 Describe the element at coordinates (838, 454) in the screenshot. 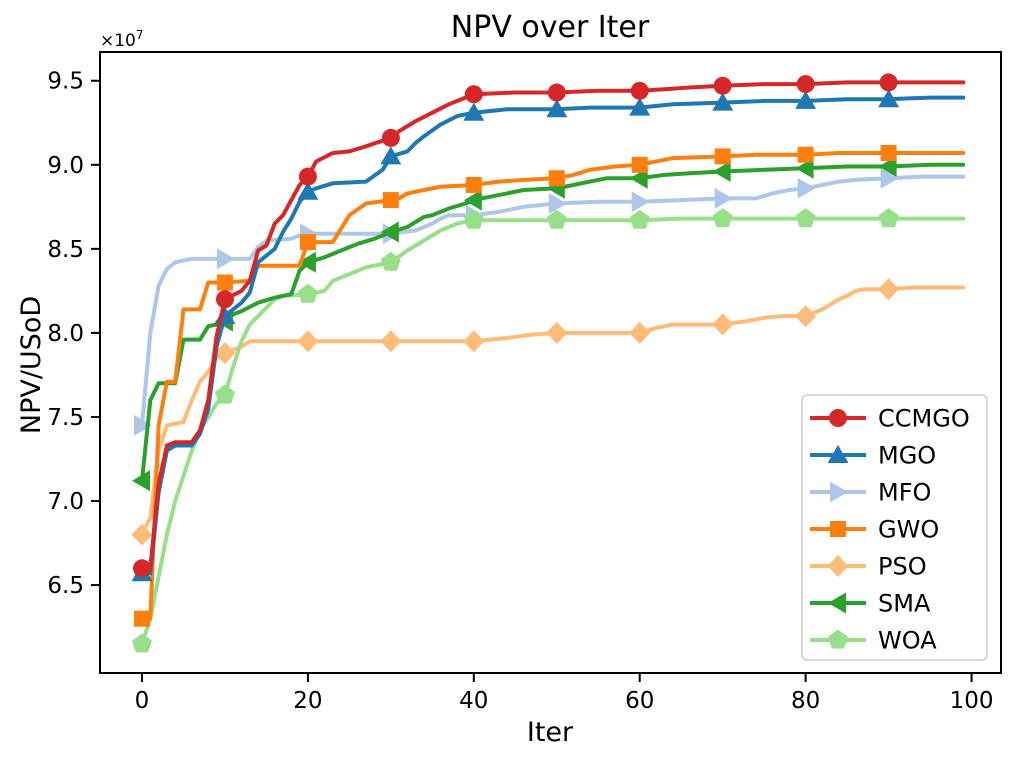

I see `legend-MGO-marker-icon` at that location.